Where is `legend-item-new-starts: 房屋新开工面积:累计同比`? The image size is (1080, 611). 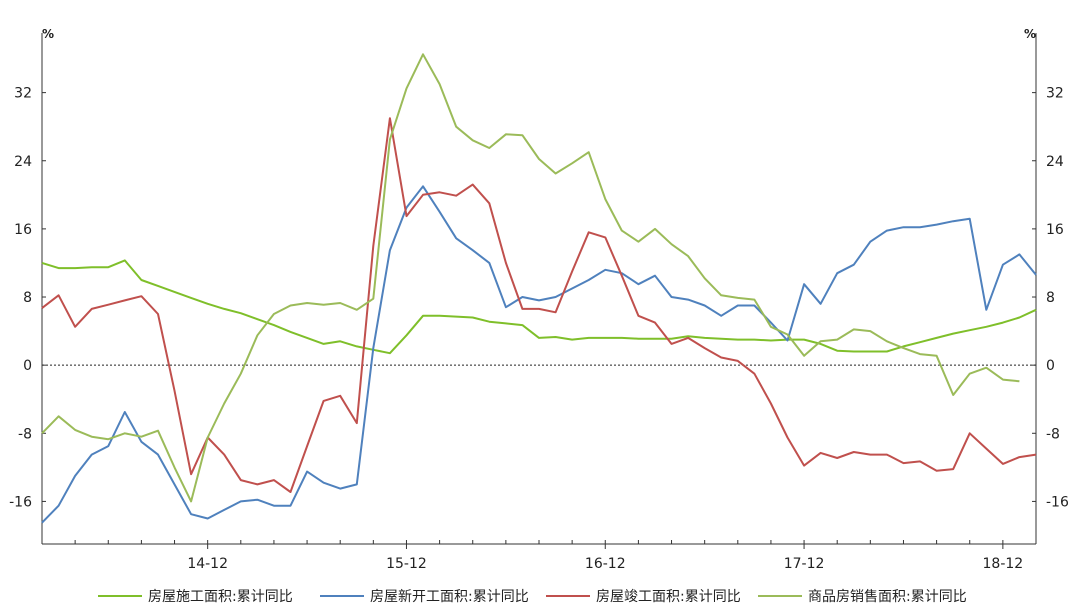
legend-item-new-starts: 房屋新开工面积:累计同比 is located at coordinates (424, 596).